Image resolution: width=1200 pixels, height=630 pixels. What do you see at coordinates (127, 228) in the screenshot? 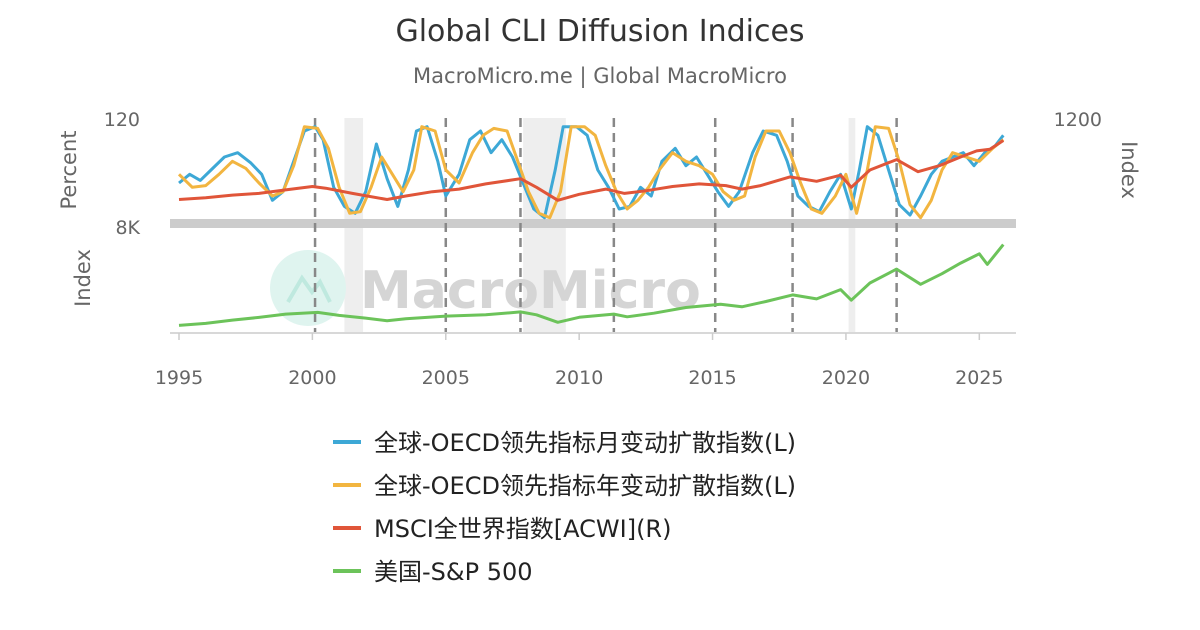
I see `y-left-lower-tick: 8K` at bounding box center [127, 228].